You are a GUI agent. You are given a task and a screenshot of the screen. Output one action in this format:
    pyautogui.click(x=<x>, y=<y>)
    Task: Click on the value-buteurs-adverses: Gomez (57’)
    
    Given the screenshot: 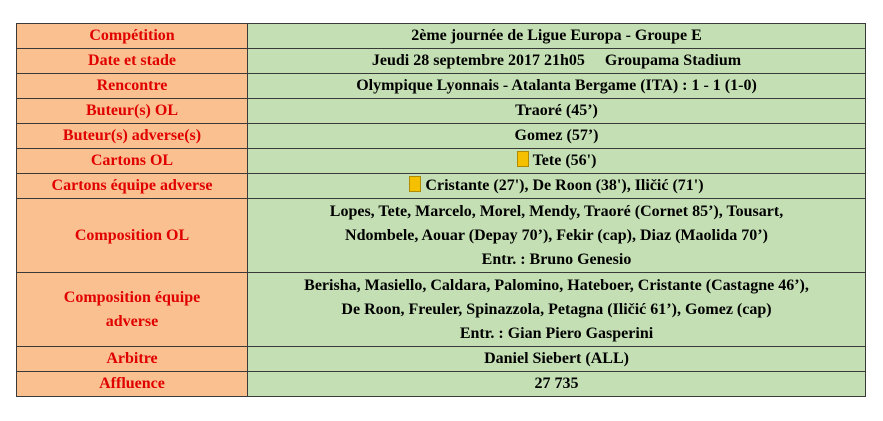 What is the action you would take?
    pyautogui.click(x=556, y=136)
    